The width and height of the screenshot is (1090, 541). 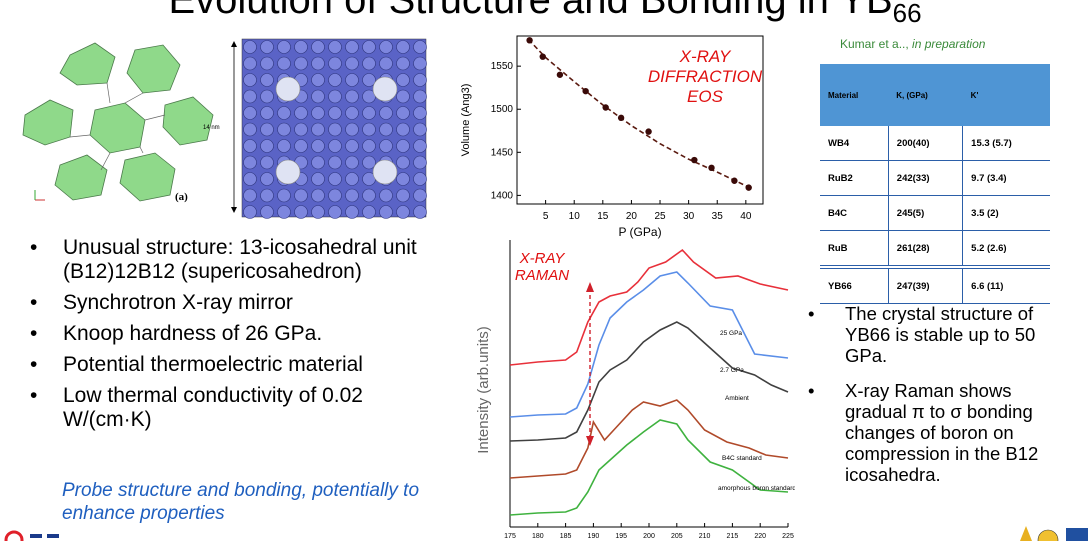 I want to click on table-row: YB66 247(39) 6.6 (11), so click(x=935, y=285).